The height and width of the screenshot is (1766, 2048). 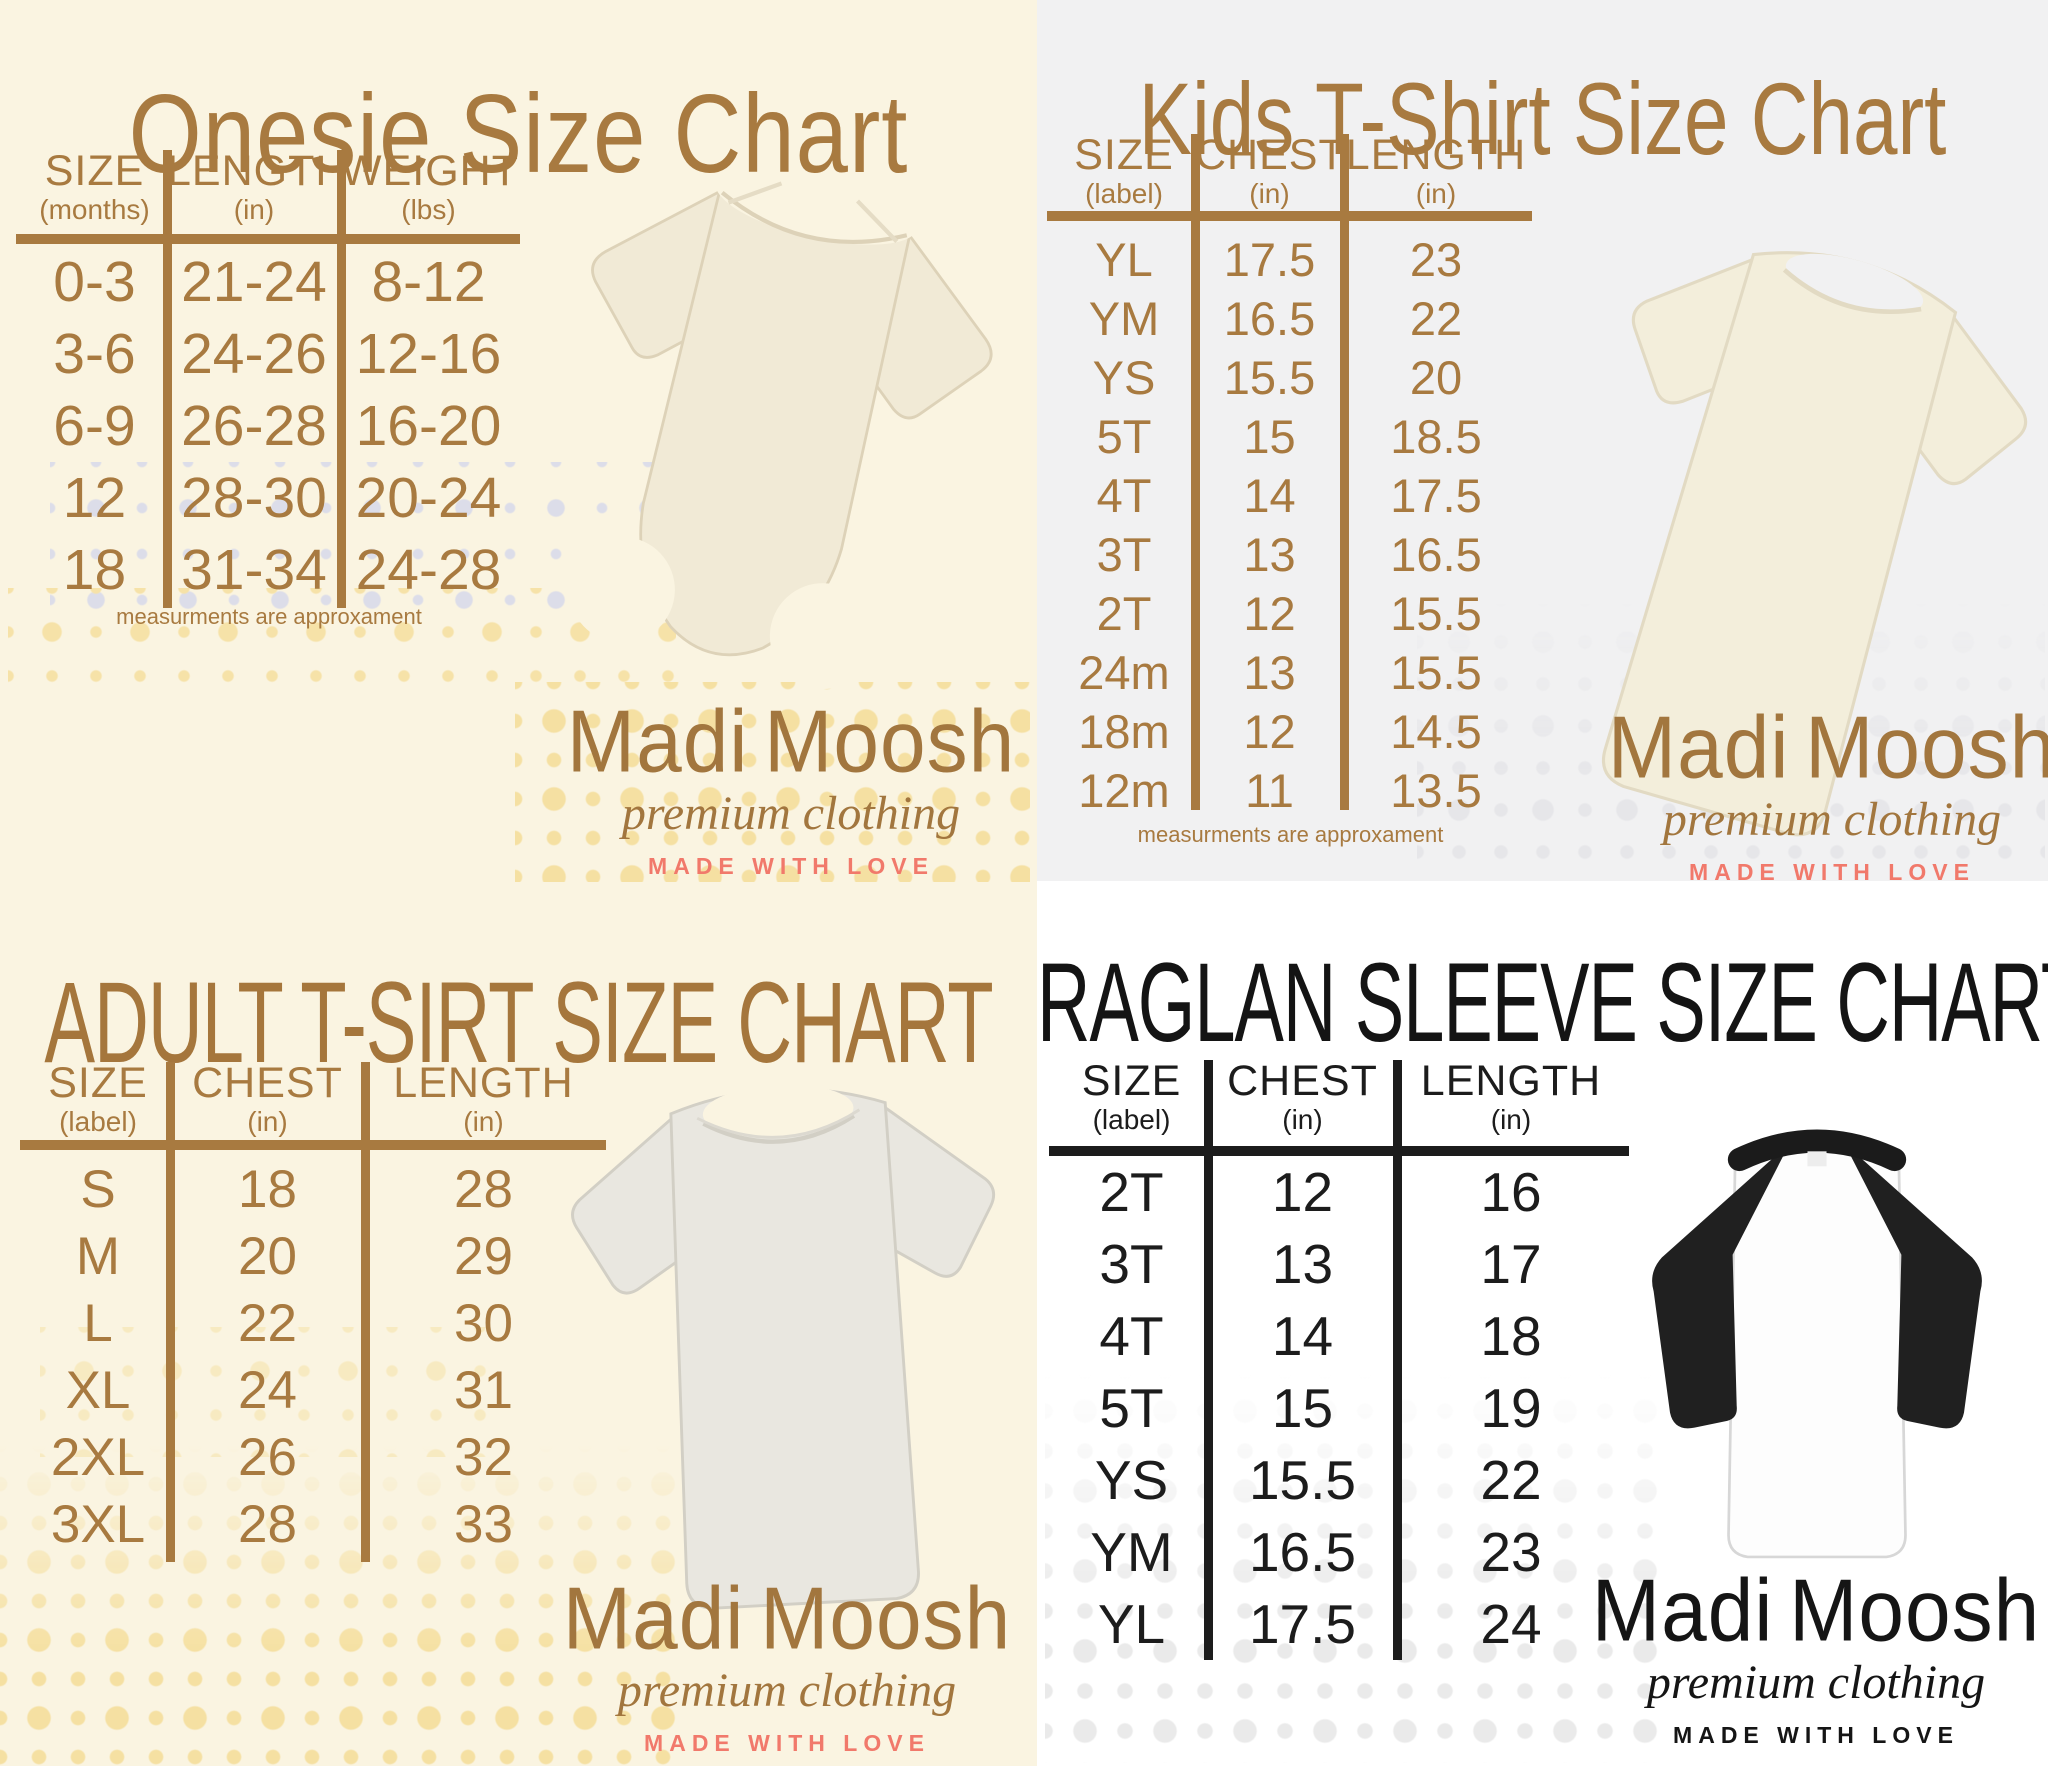 I want to click on table-cell: 13.5, so click(x=1436, y=790).